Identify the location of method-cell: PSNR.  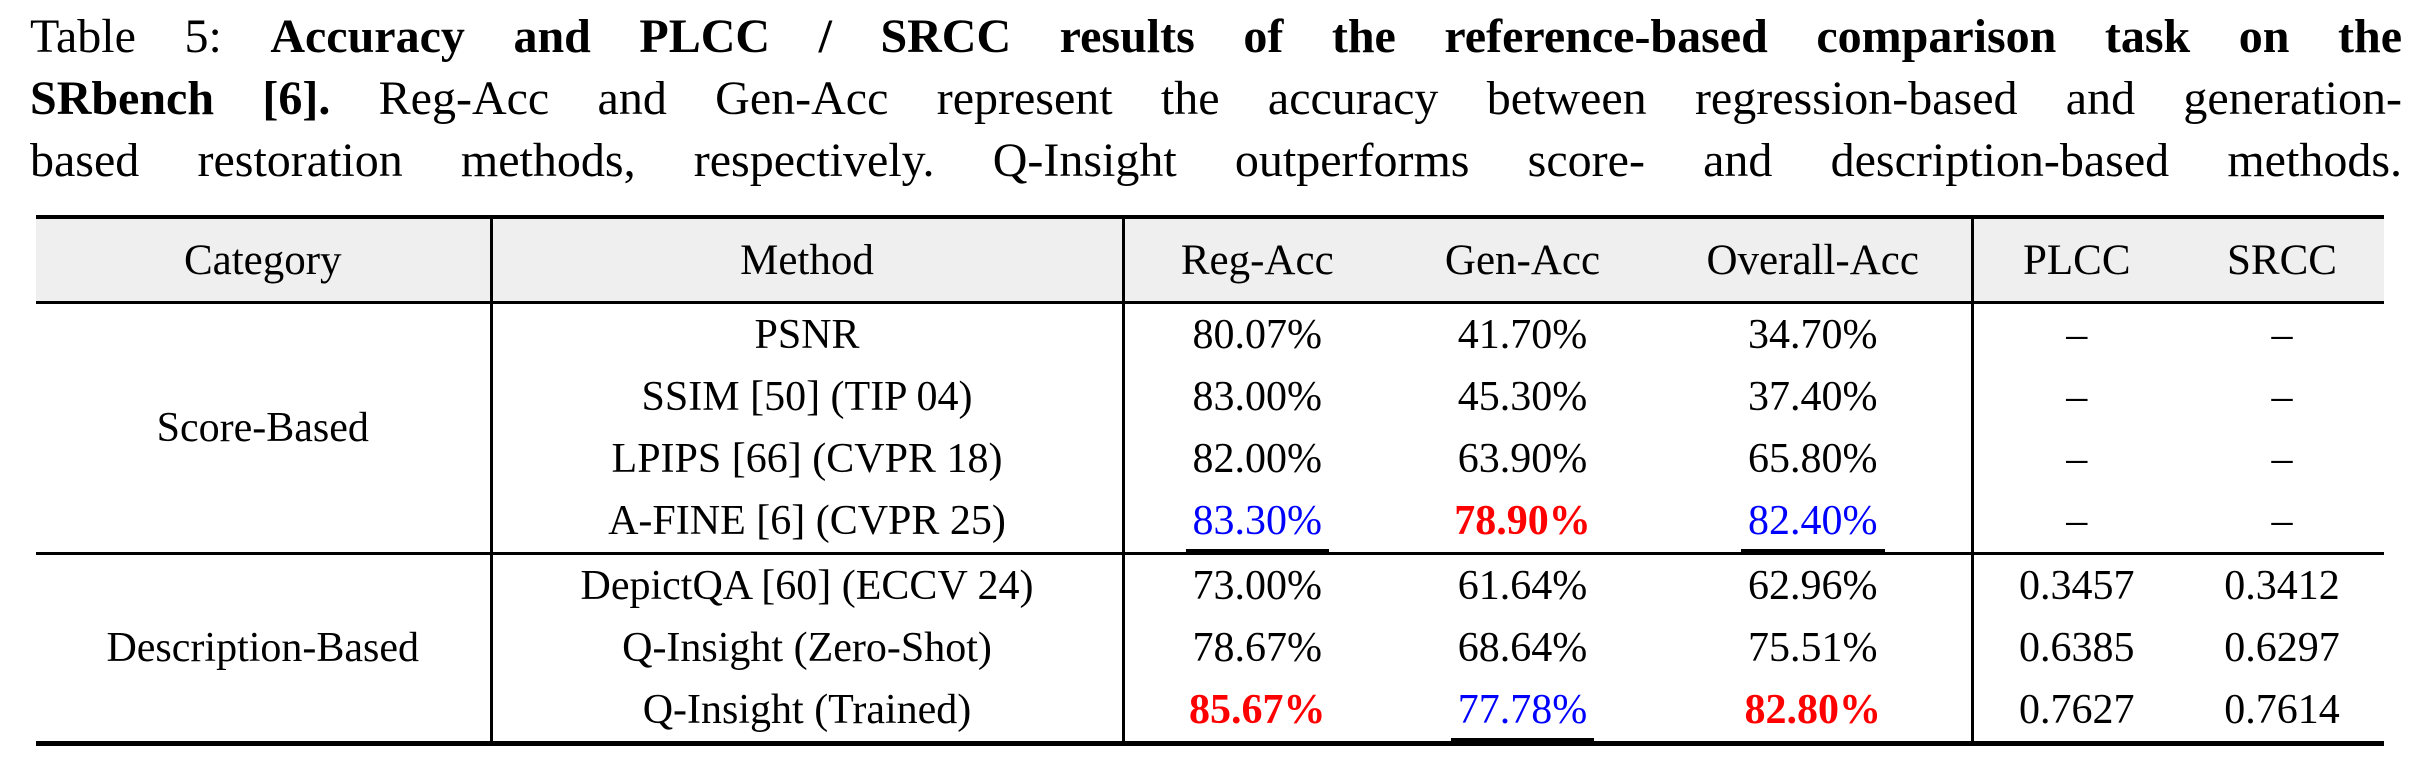
(808, 334).